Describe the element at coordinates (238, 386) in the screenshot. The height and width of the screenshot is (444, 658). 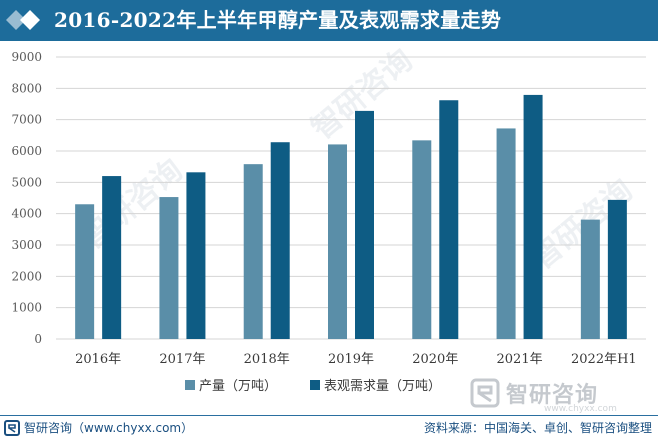
I see `legend-label: 产量（万吨）` at that location.